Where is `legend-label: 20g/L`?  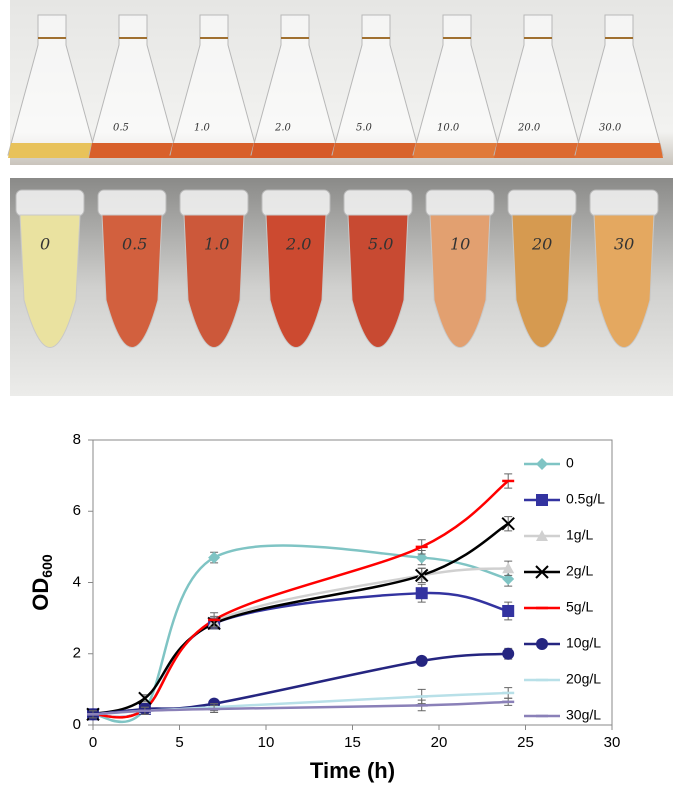 legend-label: 20g/L is located at coordinates (583, 679).